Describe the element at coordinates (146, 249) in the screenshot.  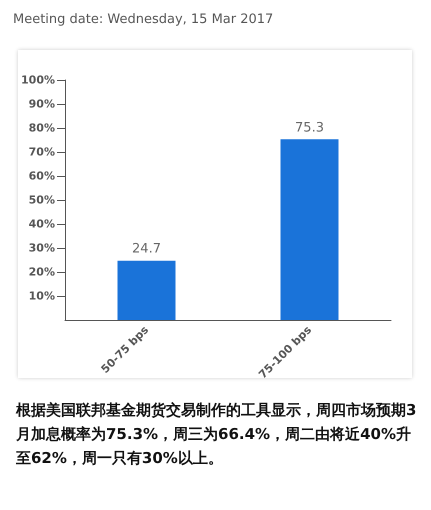
I see `data-label: 24.7` at that location.